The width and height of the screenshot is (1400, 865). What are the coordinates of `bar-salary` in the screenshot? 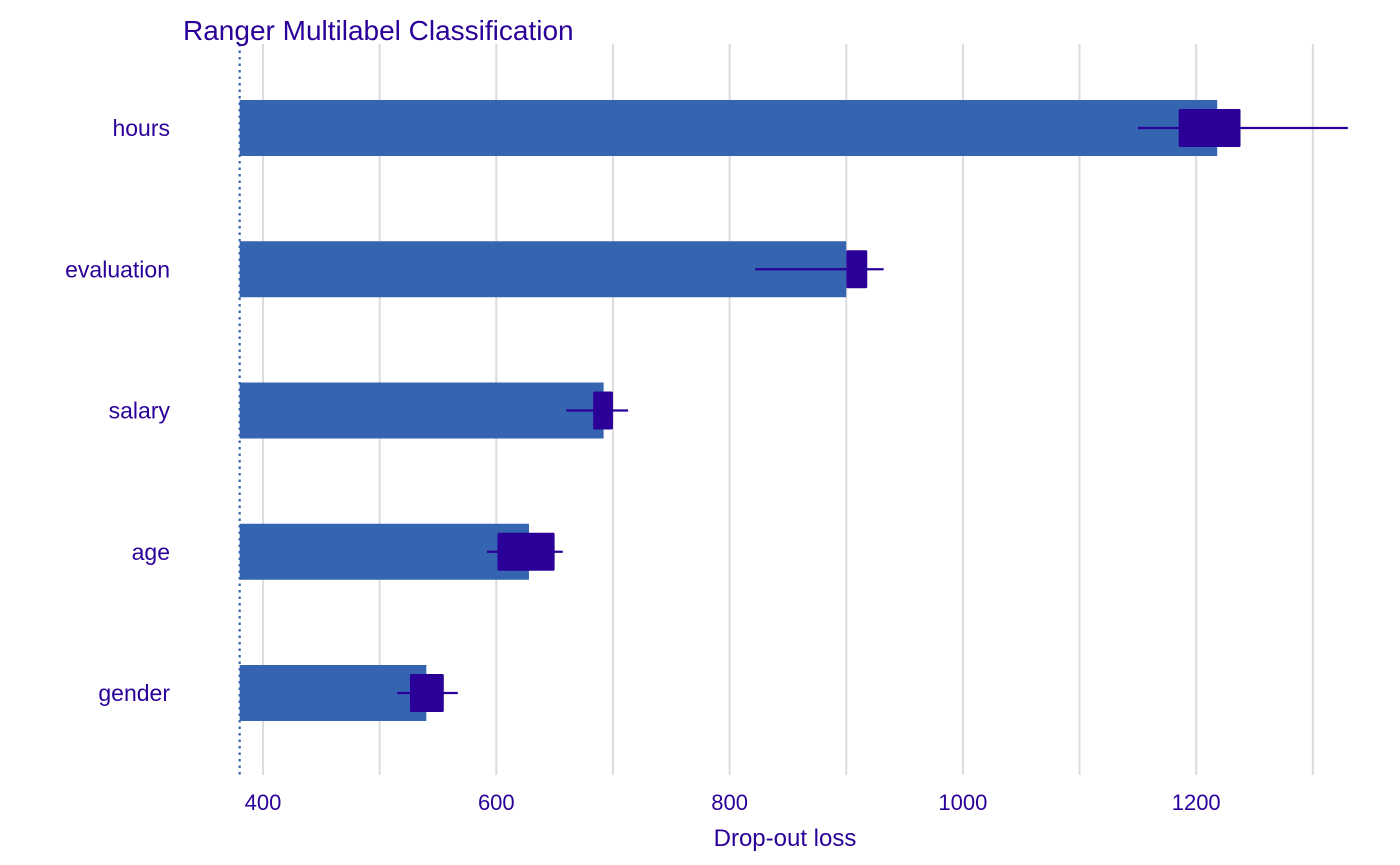 It's located at (421, 410).